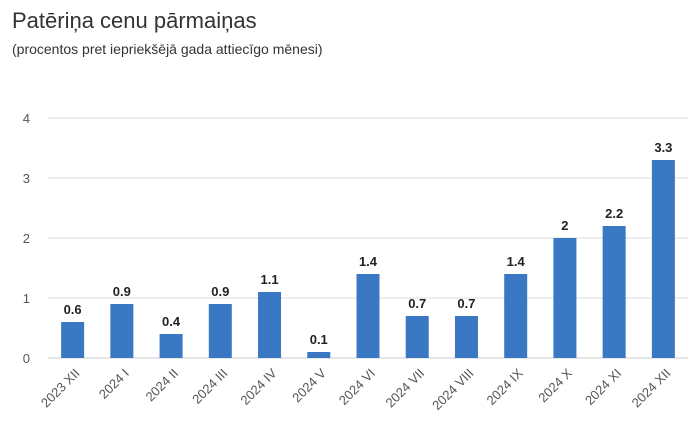 This screenshot has height=430, width=700. What do you see at coordinates (26, 238) in the screenshot?
I see `y-tick-label: 2` at bounding box center [26, 238].